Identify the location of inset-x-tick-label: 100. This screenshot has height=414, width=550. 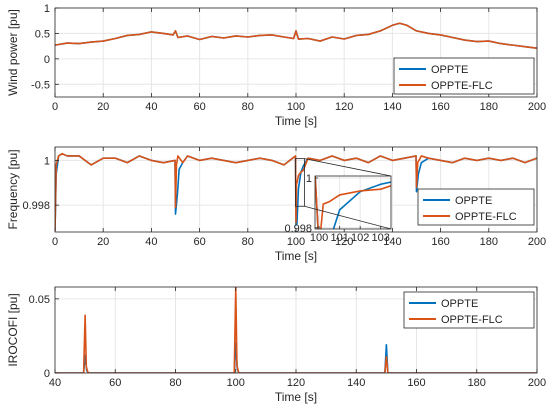
(319, 238).